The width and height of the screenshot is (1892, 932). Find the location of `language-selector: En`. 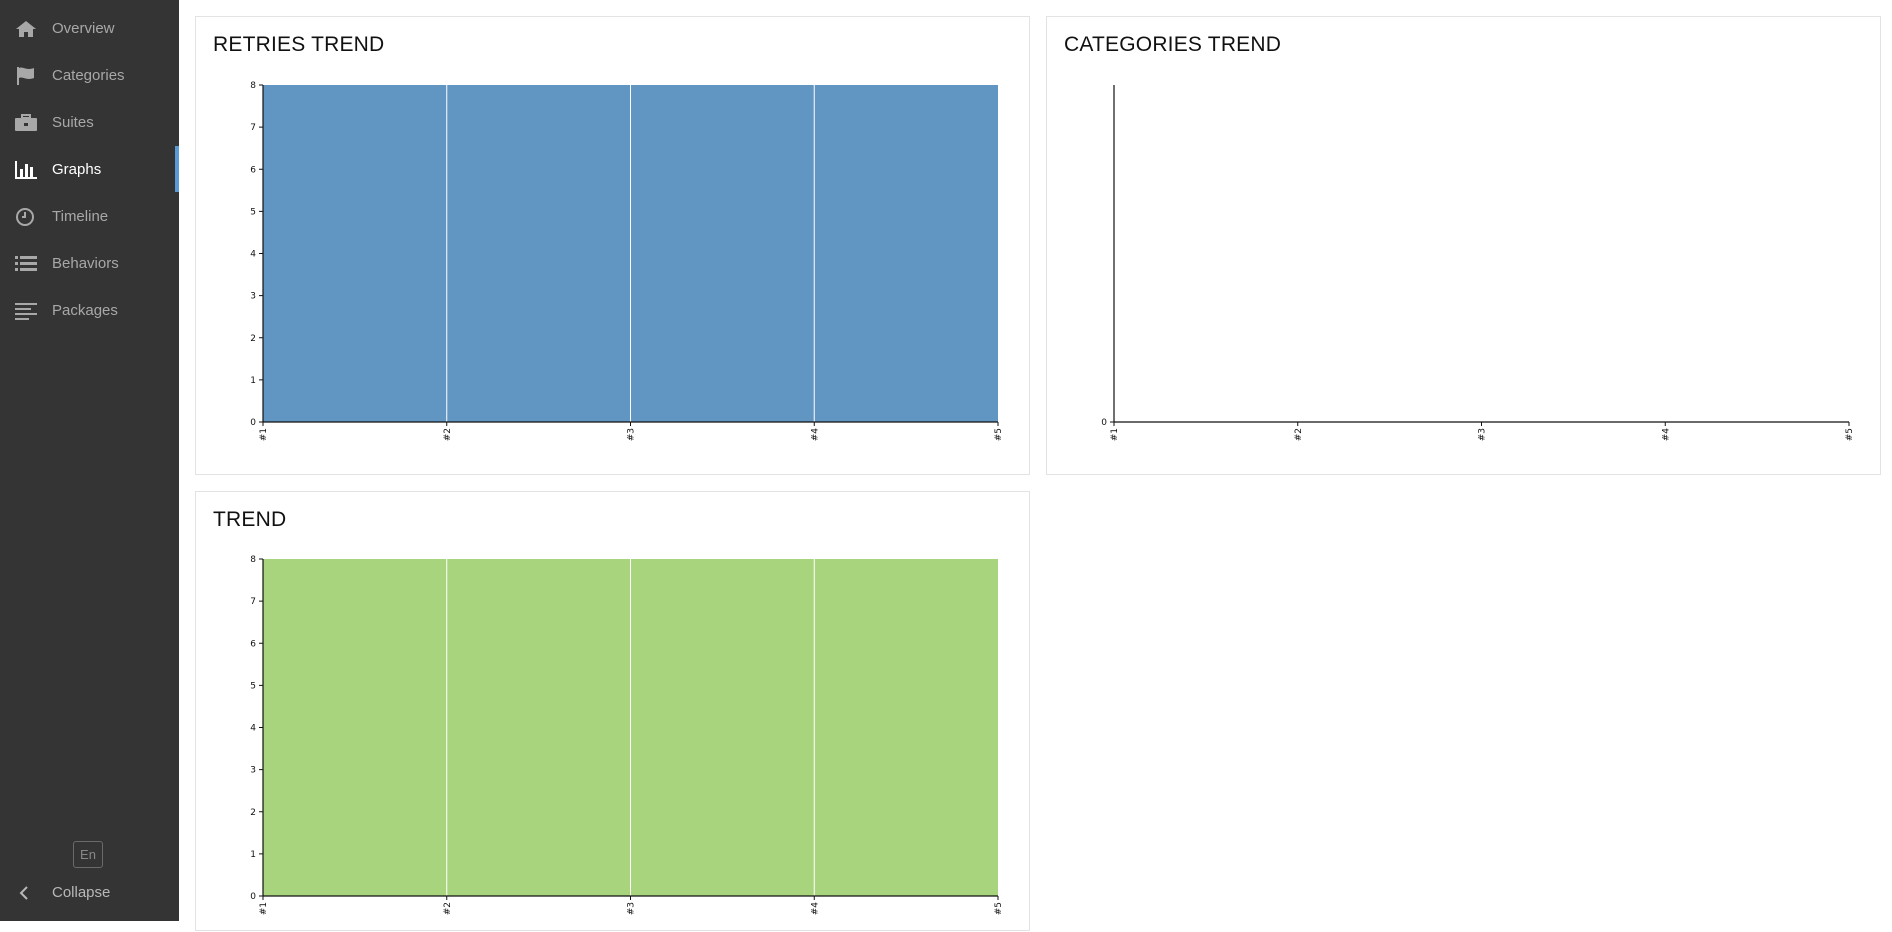

language-selector: En is located at coordinates (88, 854).